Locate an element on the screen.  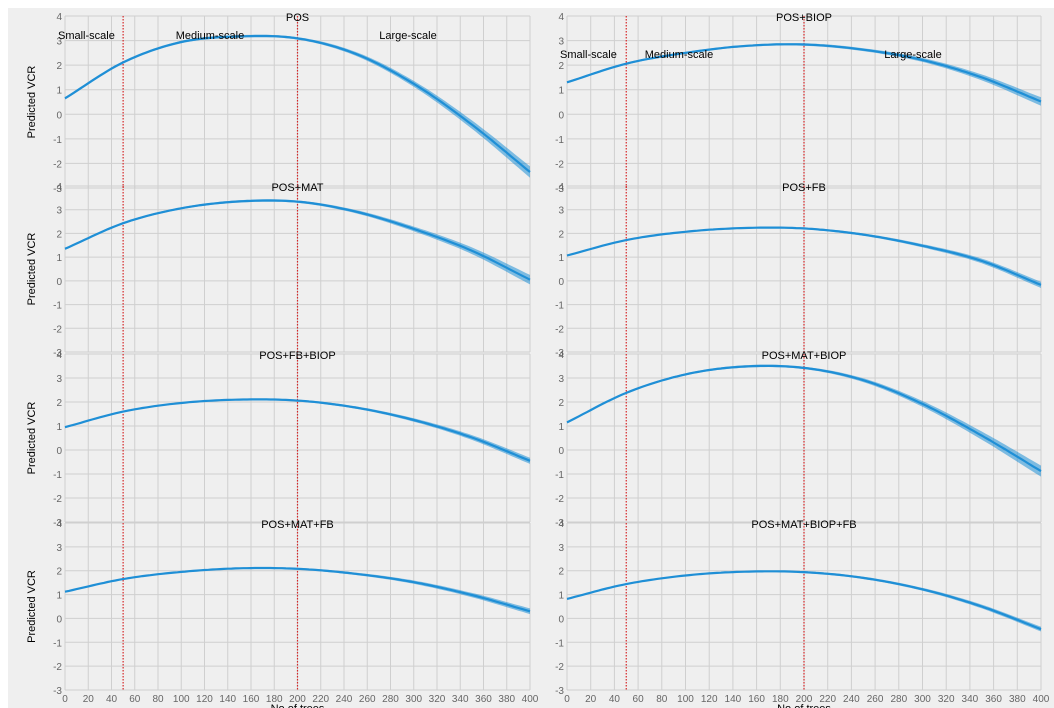
x-tick-label: 280 is located at coordinates (898, 699).